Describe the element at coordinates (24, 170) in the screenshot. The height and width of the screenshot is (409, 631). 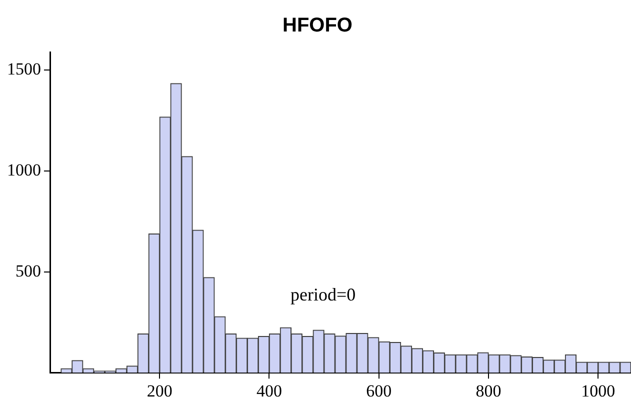
I see `y-tick-label: 1000` at that location.